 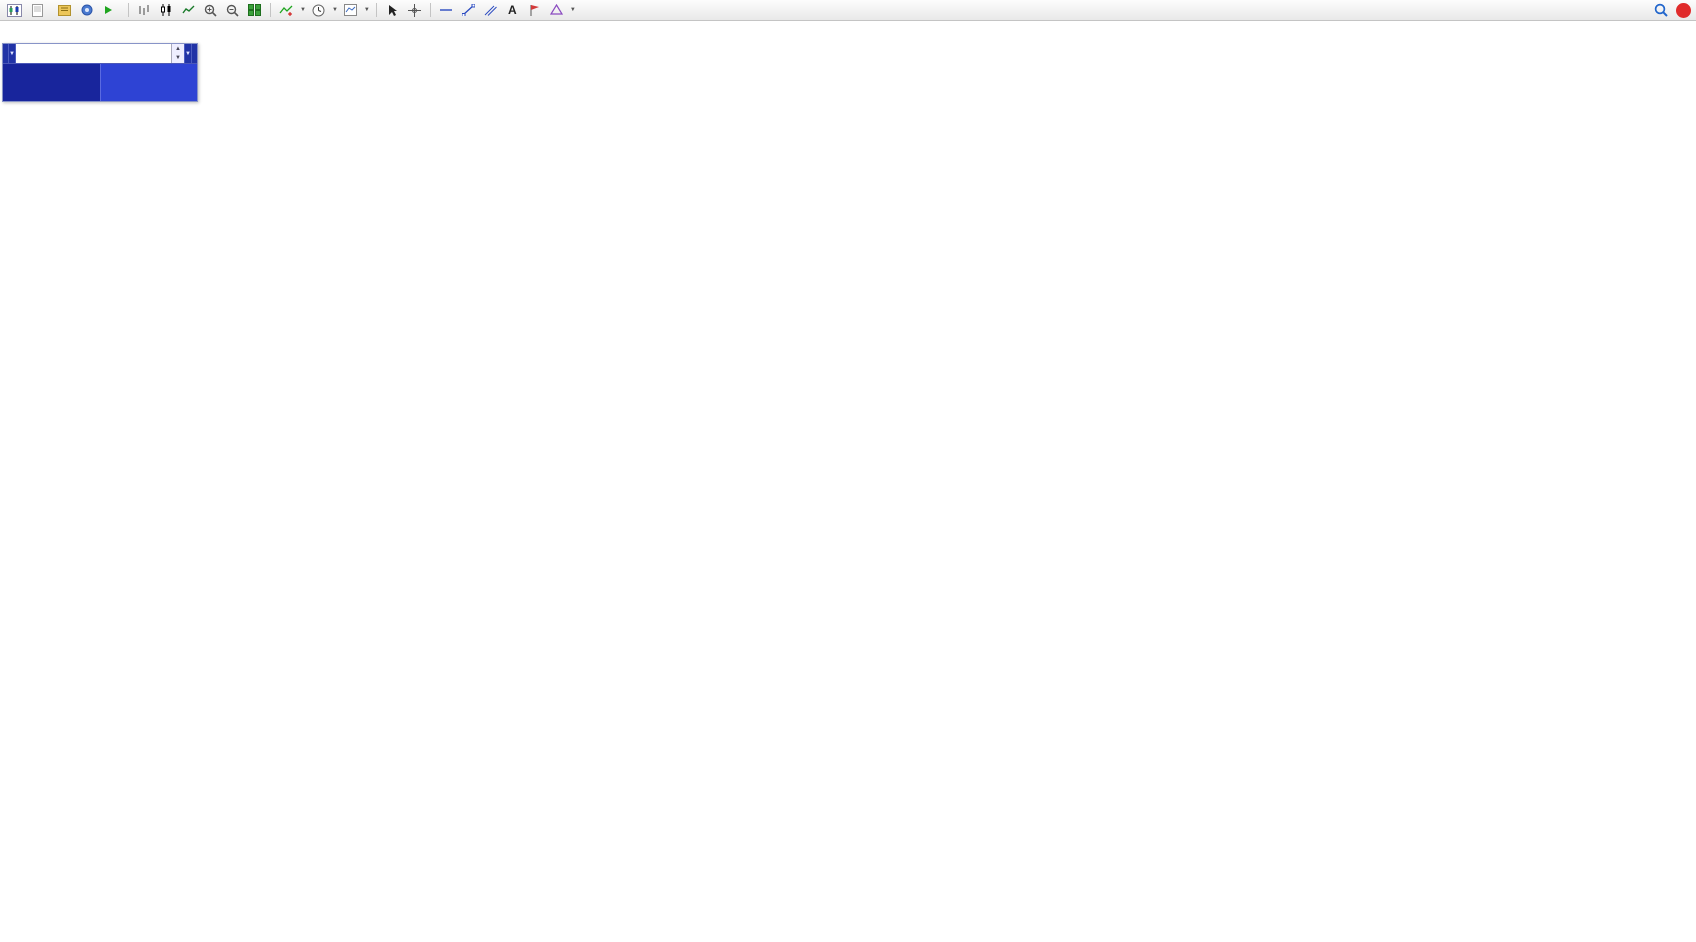 What do you see at coordinates (178, 49) in the screenshot?
I see `volume-up-icon: ▲` at bounding box center [178, 49].